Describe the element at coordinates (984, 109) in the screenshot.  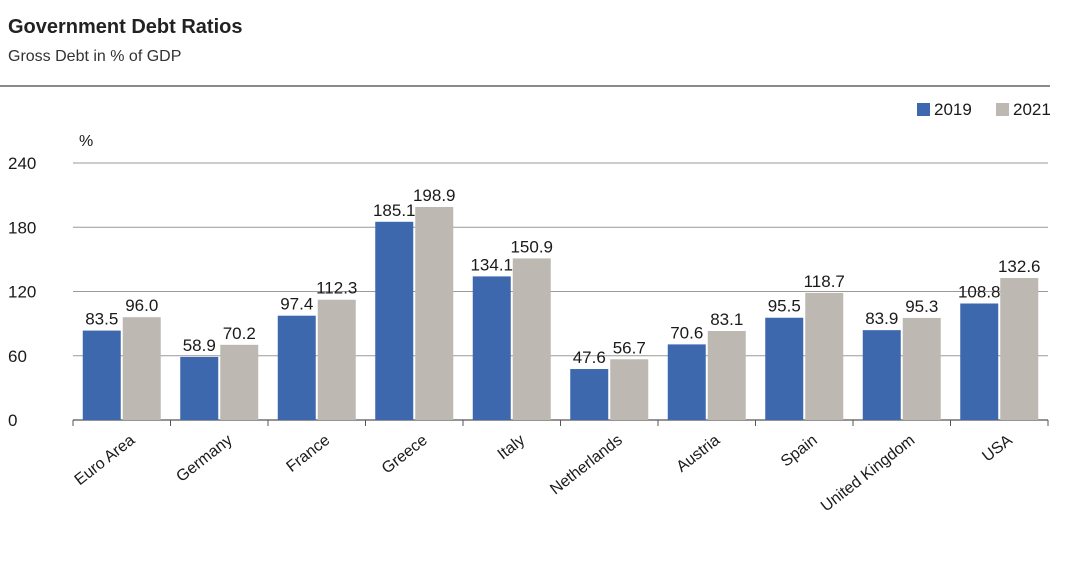
I see `legend: 2019 2021` at that location.